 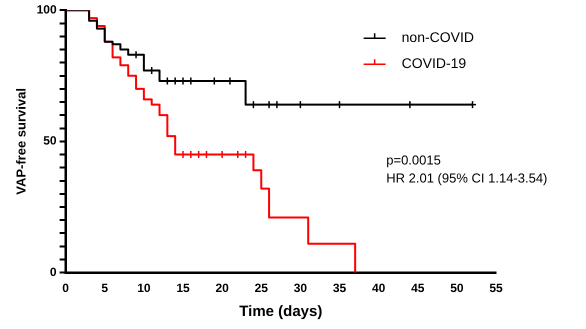 I want to click on x-tick-label: 45, so click(x=418, y=288).